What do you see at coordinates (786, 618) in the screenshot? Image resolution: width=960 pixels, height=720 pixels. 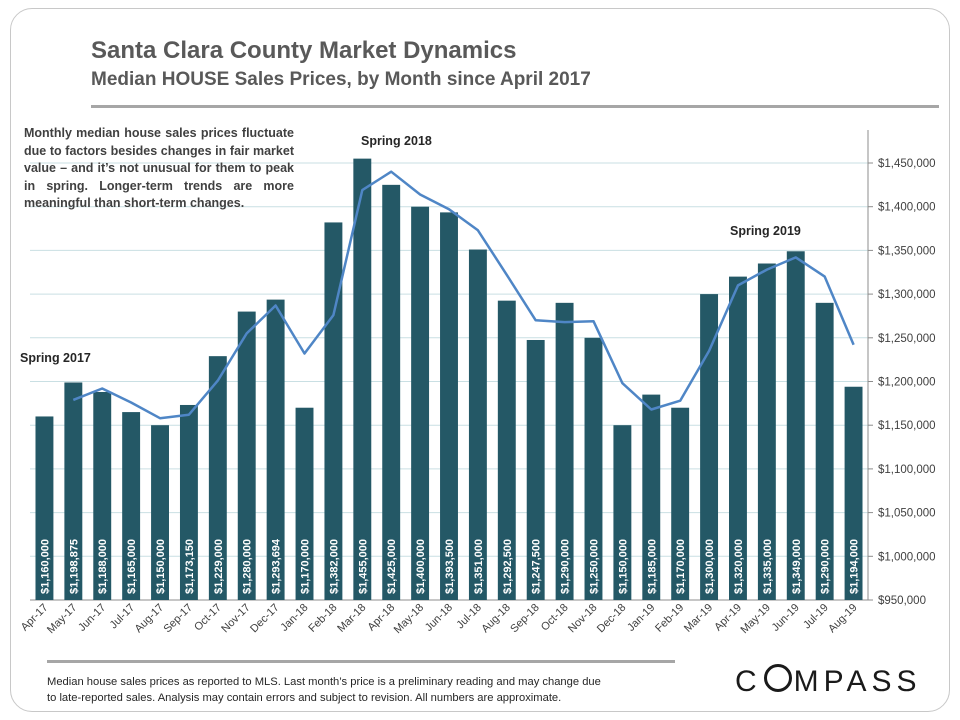 I see `x-tick-label: Jun-19` at bounding box center [786, 618].